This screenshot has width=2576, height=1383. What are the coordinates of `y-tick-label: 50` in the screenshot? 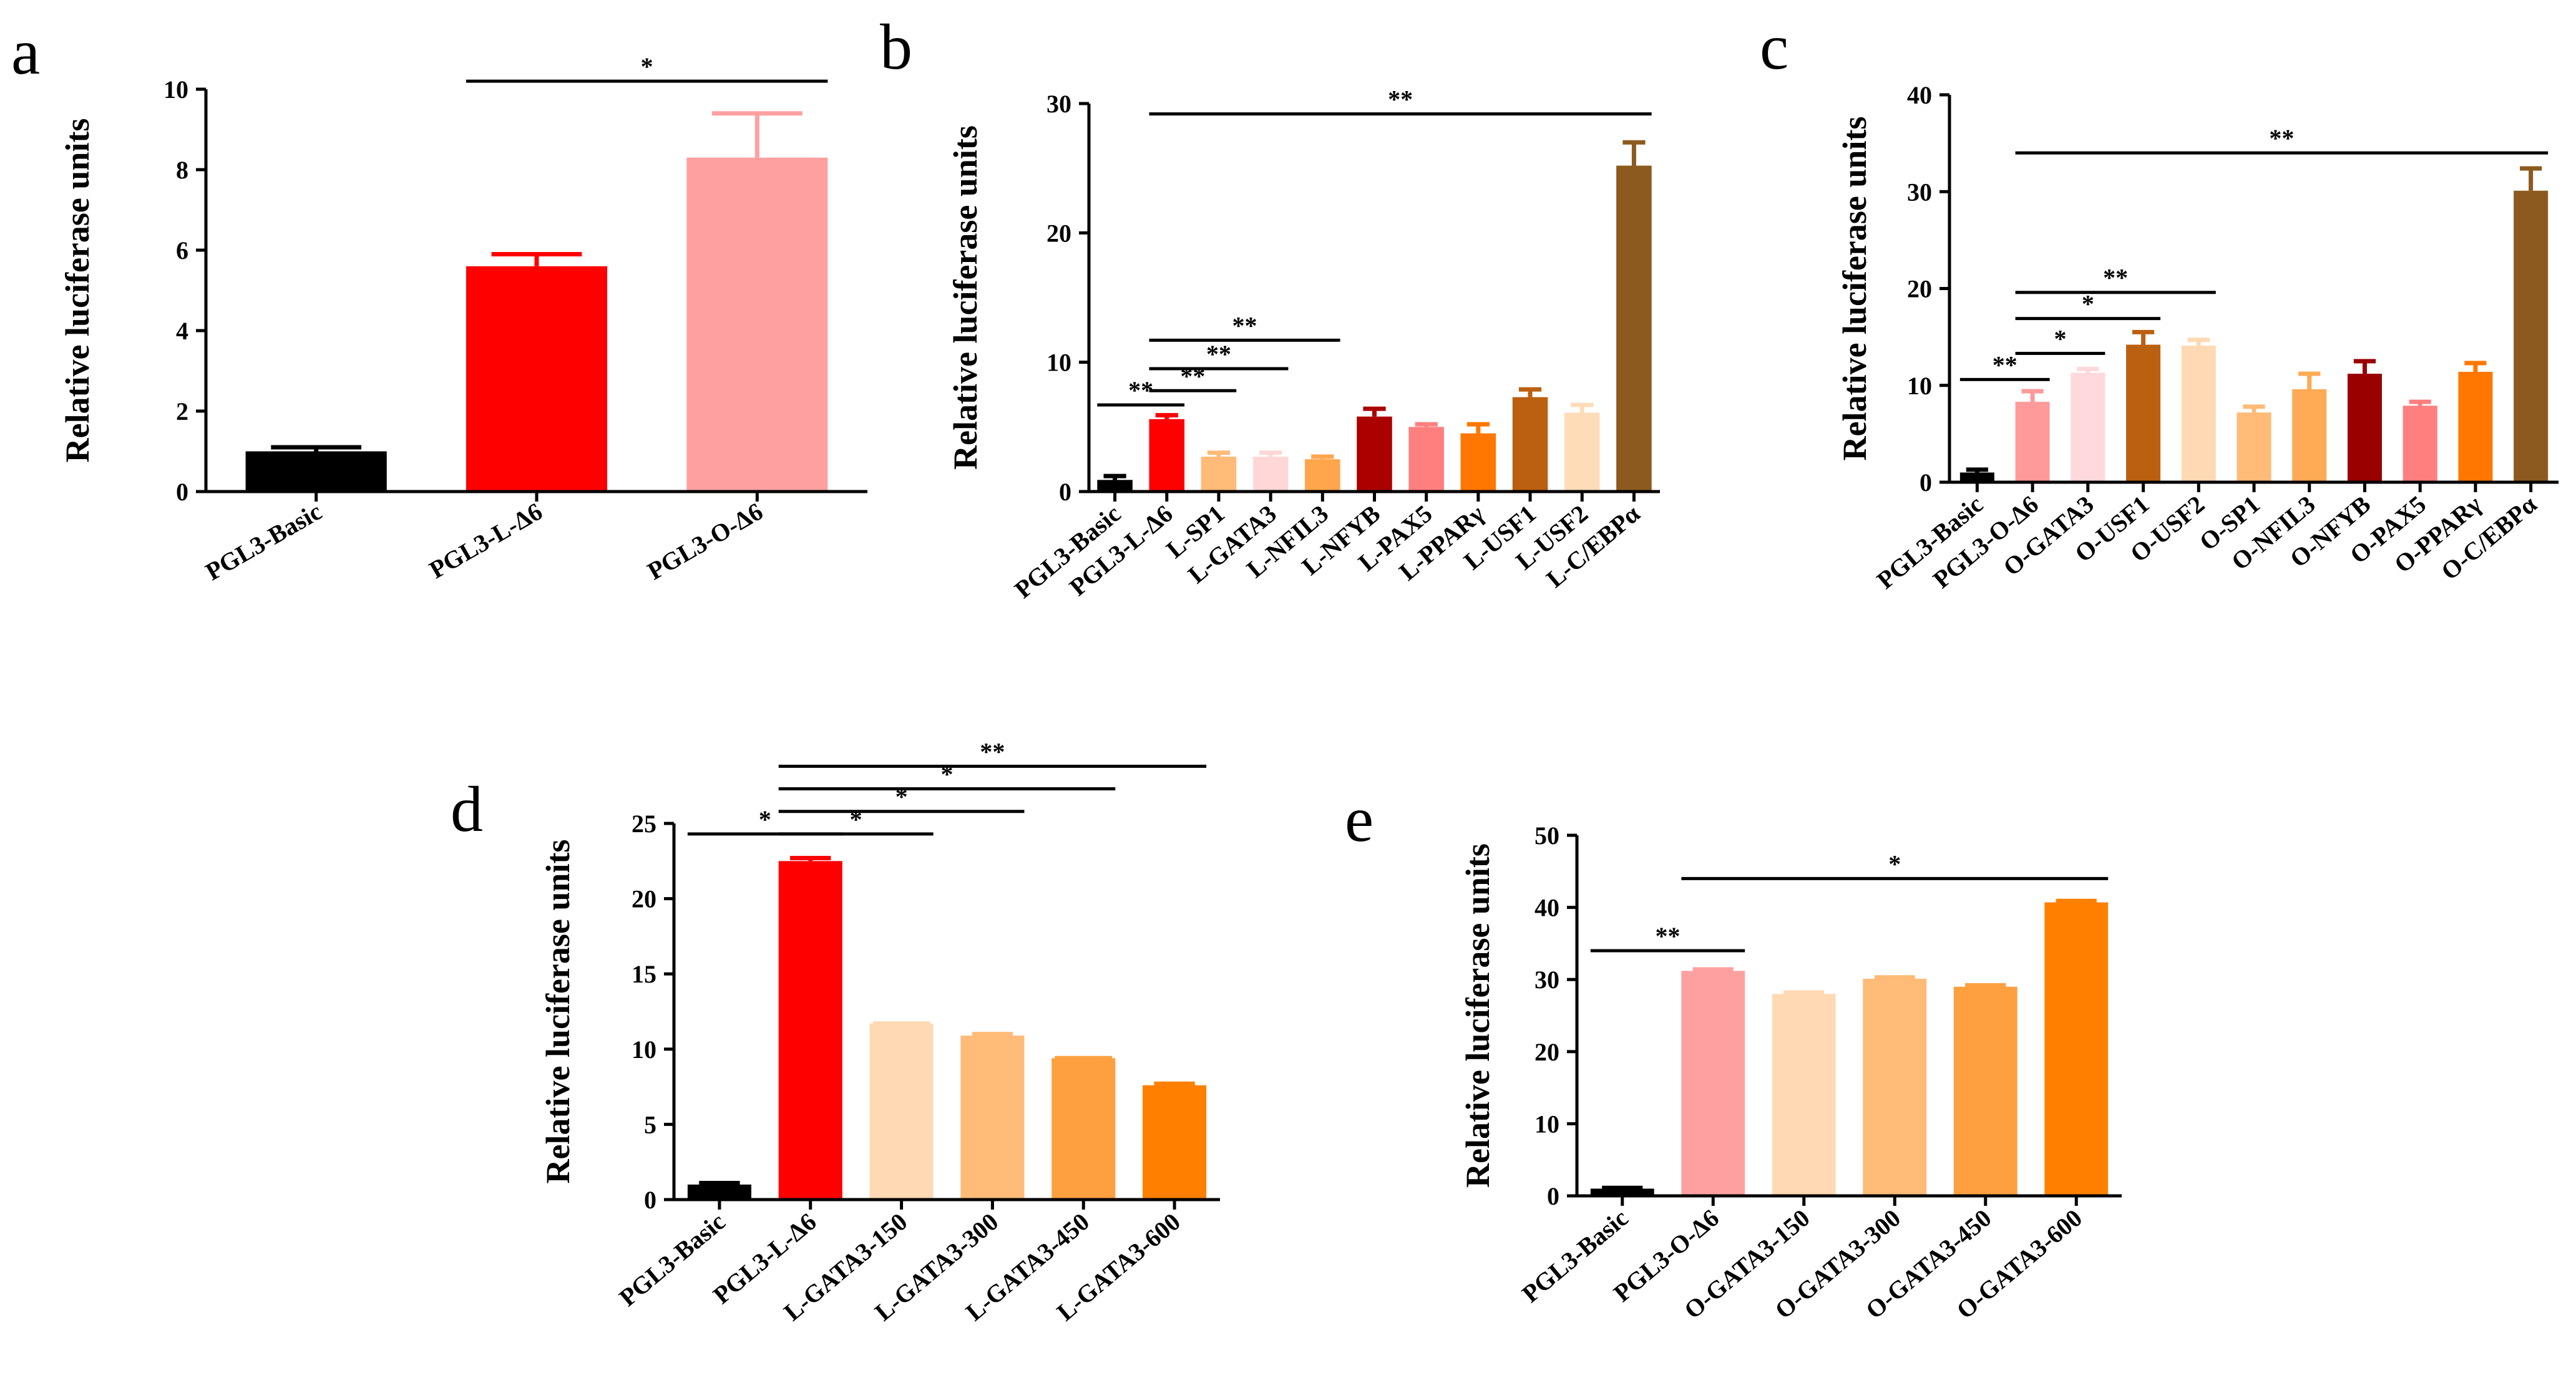 It's located at (1546, 836).